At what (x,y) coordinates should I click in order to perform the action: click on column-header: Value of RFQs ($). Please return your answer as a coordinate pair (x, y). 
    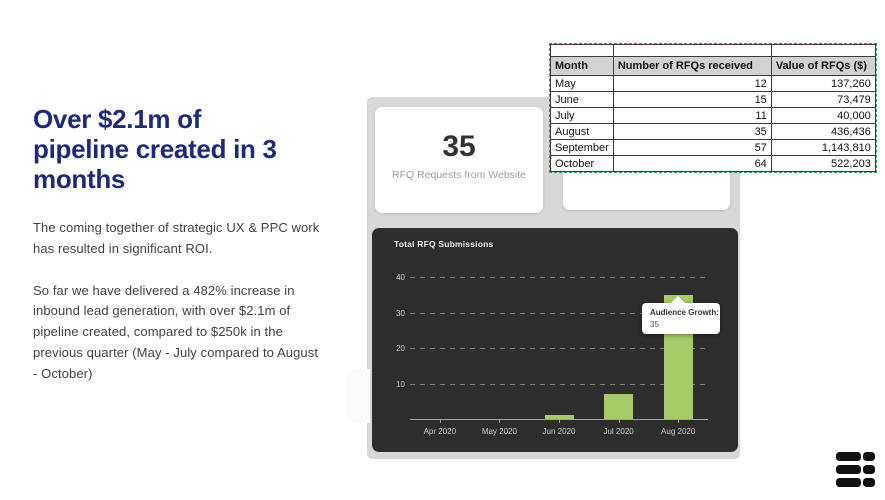
    Looking at the image, I should click on (823, 66).